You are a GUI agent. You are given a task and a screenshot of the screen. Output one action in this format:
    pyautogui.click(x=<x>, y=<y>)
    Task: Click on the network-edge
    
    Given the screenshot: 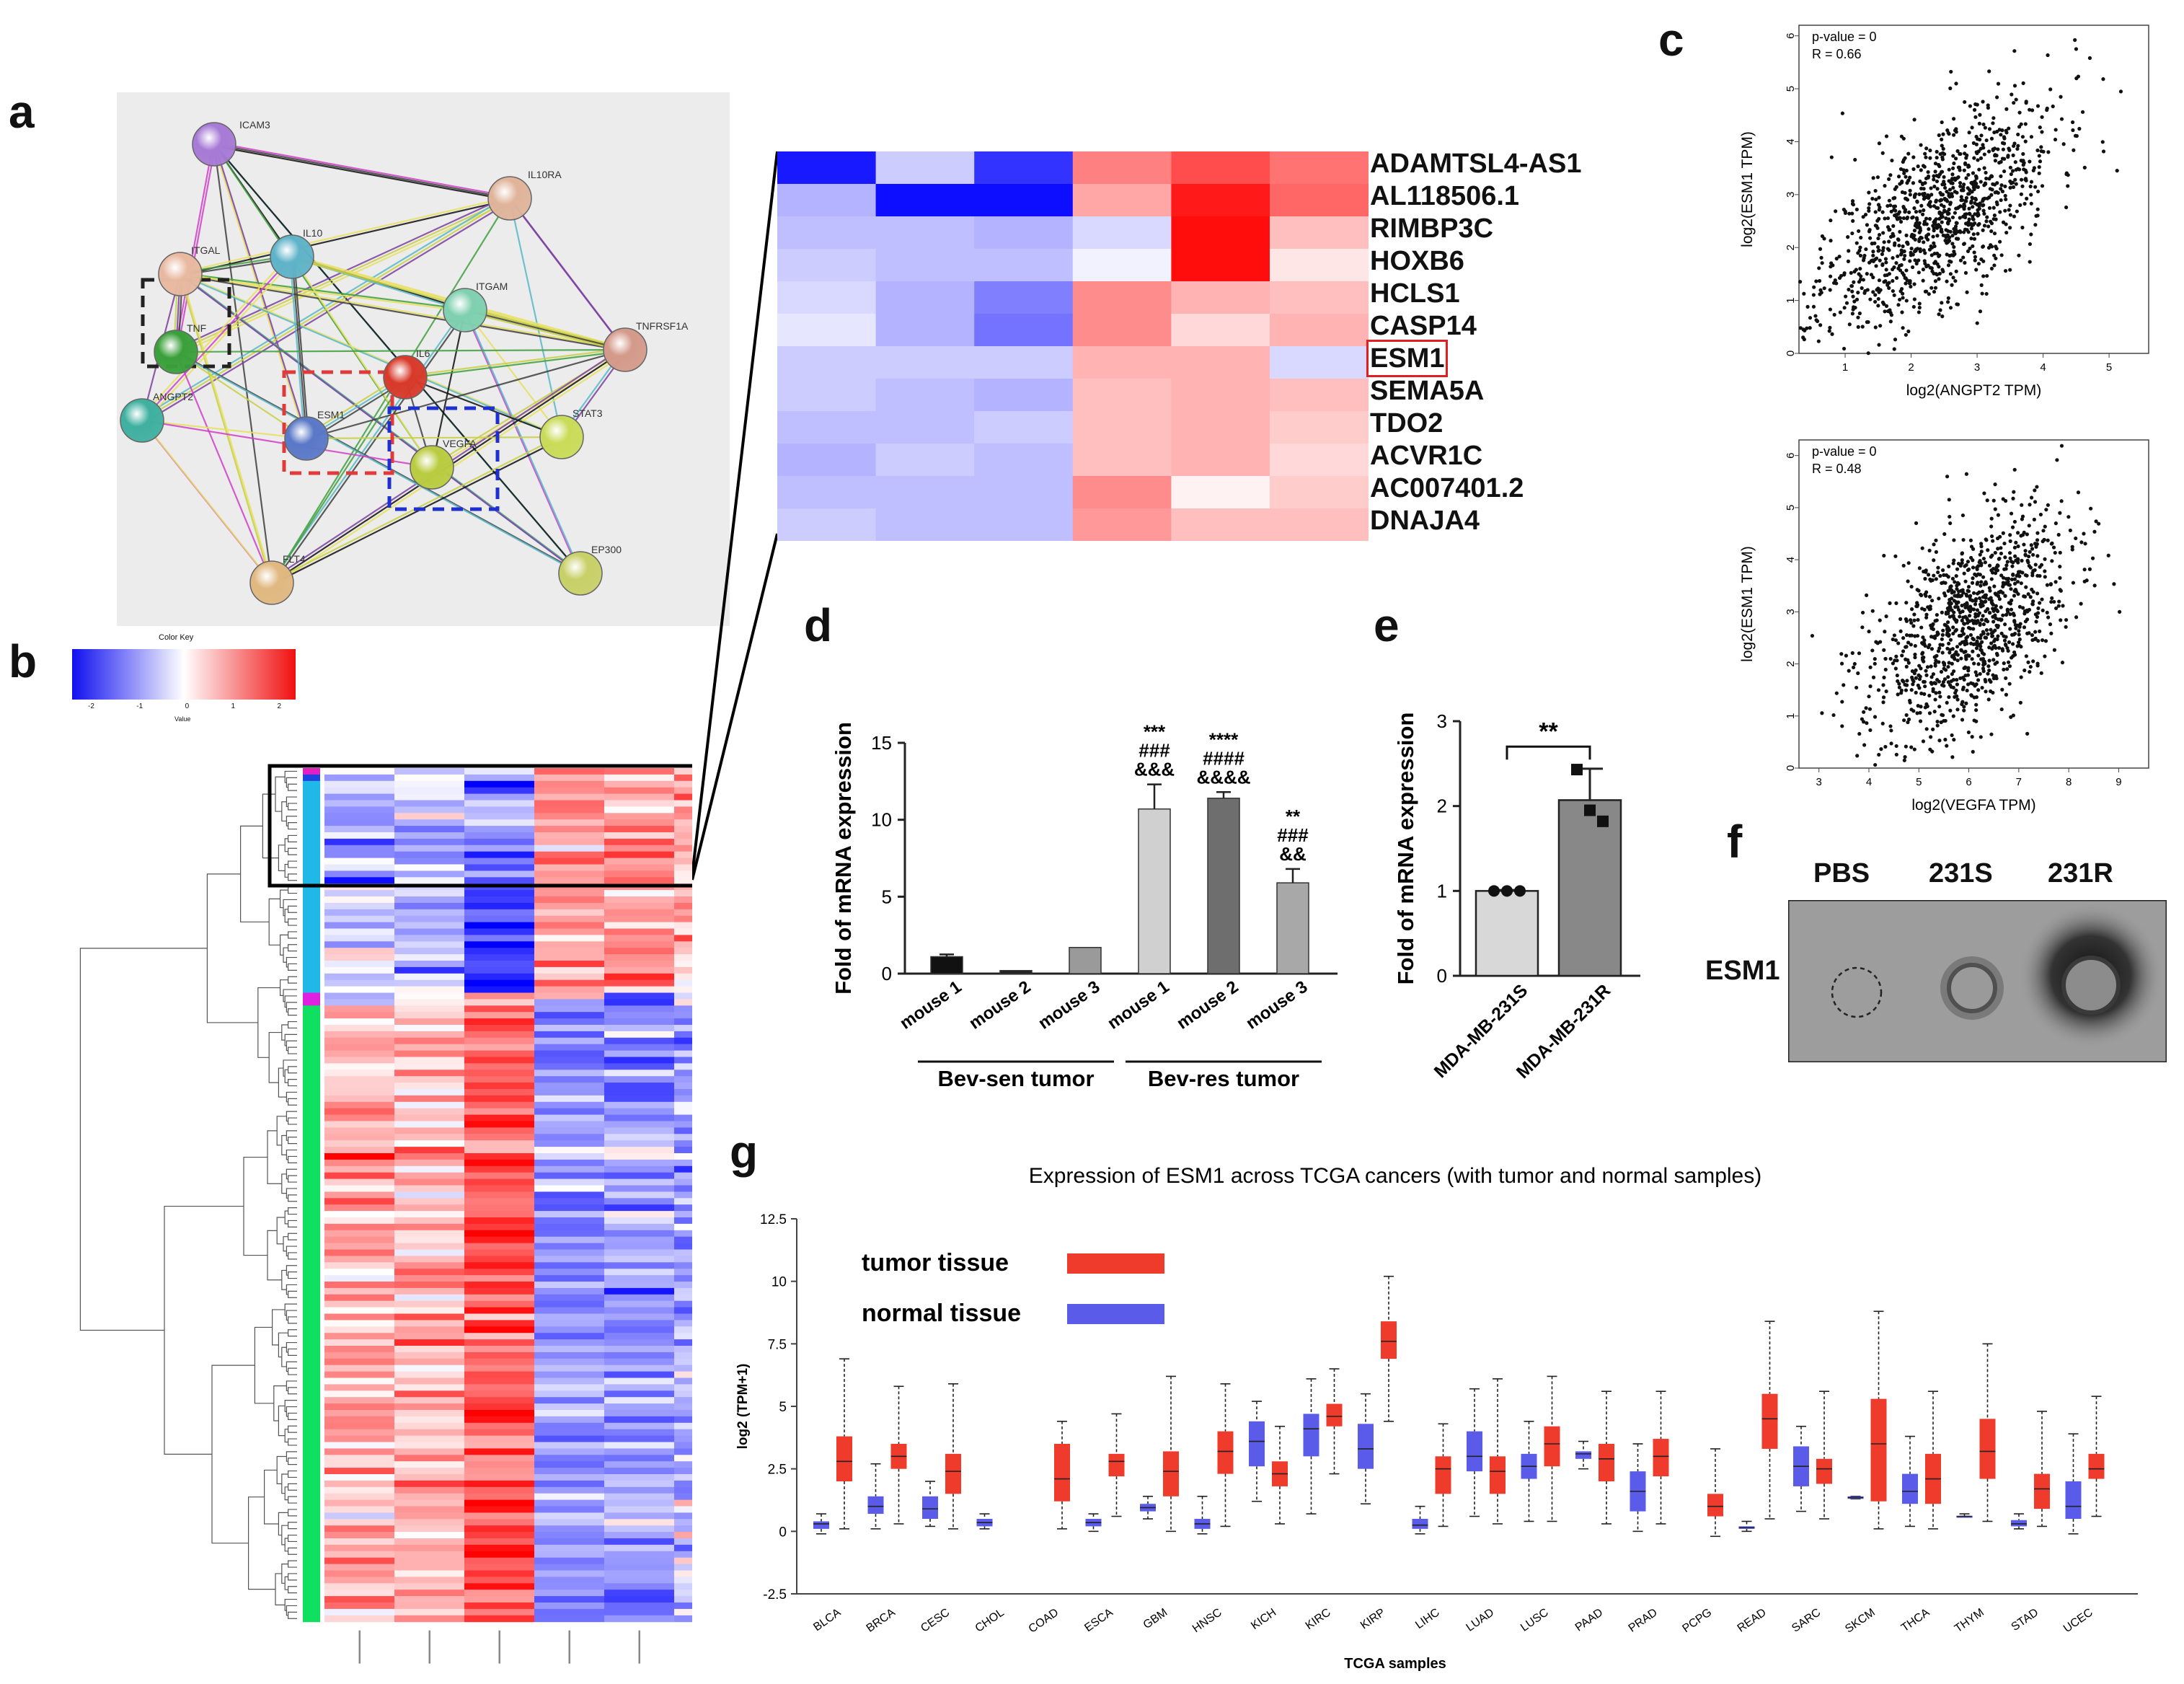 What is the action you would take?
    pyautogui.click(x=547, y=332)
    